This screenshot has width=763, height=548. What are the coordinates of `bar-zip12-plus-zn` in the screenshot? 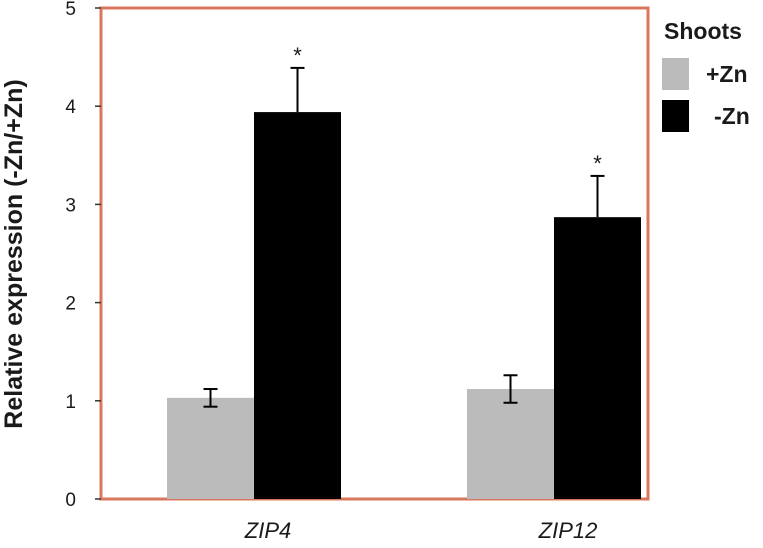 It's located at (510, 444).